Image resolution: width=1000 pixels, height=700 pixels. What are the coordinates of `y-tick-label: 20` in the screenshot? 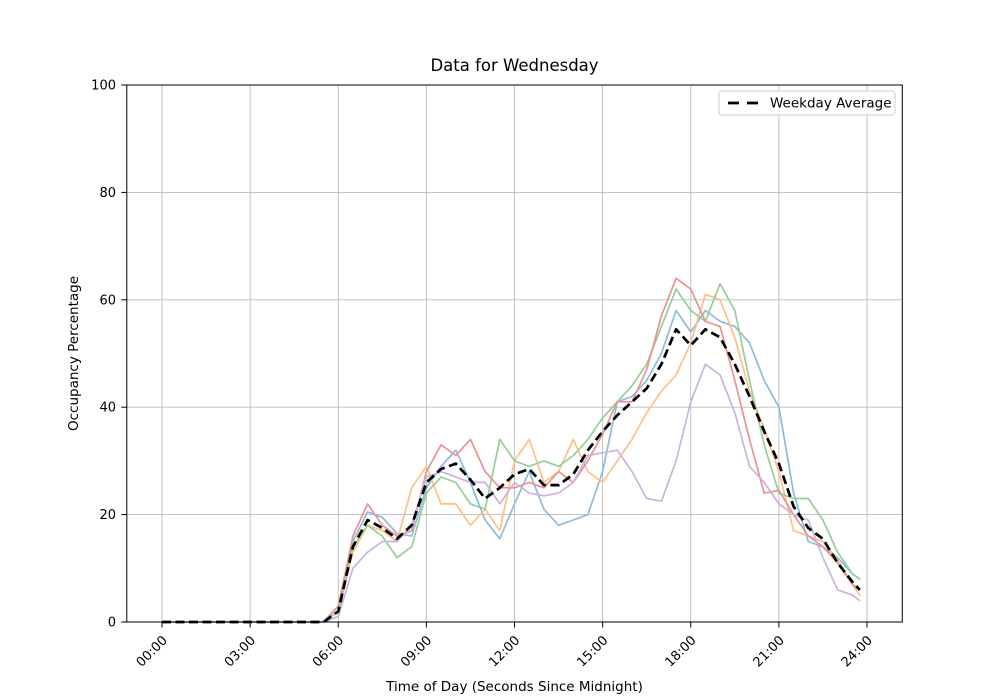 It's located at (107, 515).